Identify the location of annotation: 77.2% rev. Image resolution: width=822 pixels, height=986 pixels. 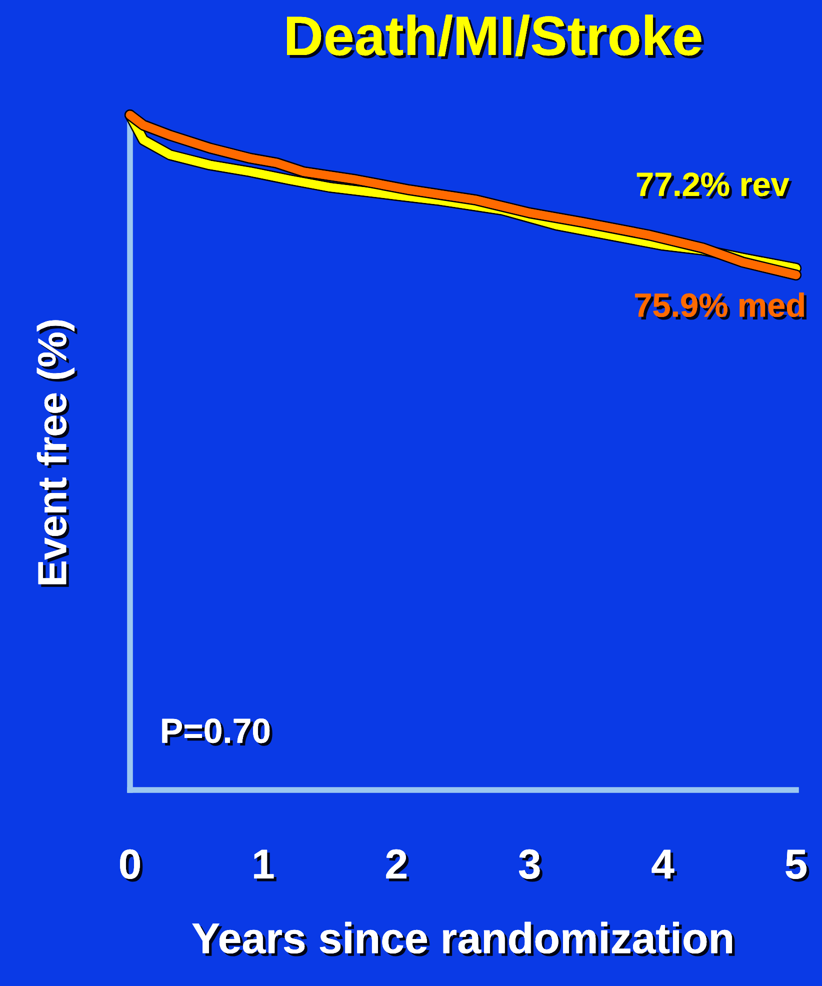
(714, 185).